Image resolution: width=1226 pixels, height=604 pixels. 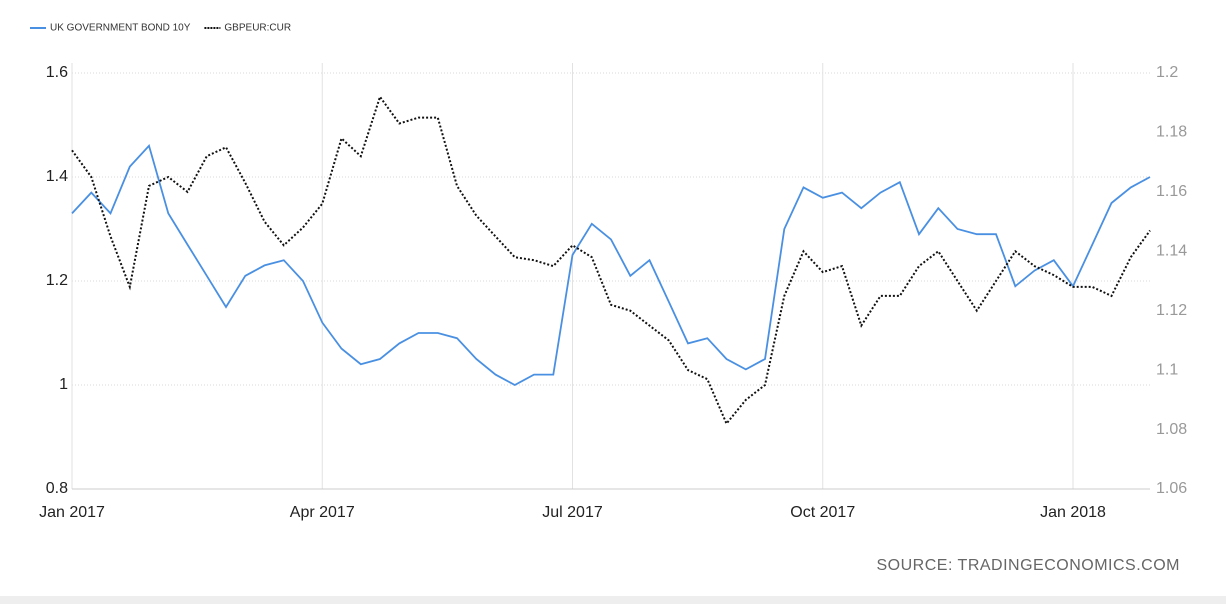 I want to click on x-tick-label: Apr 2017, so click(x=322, y=512).